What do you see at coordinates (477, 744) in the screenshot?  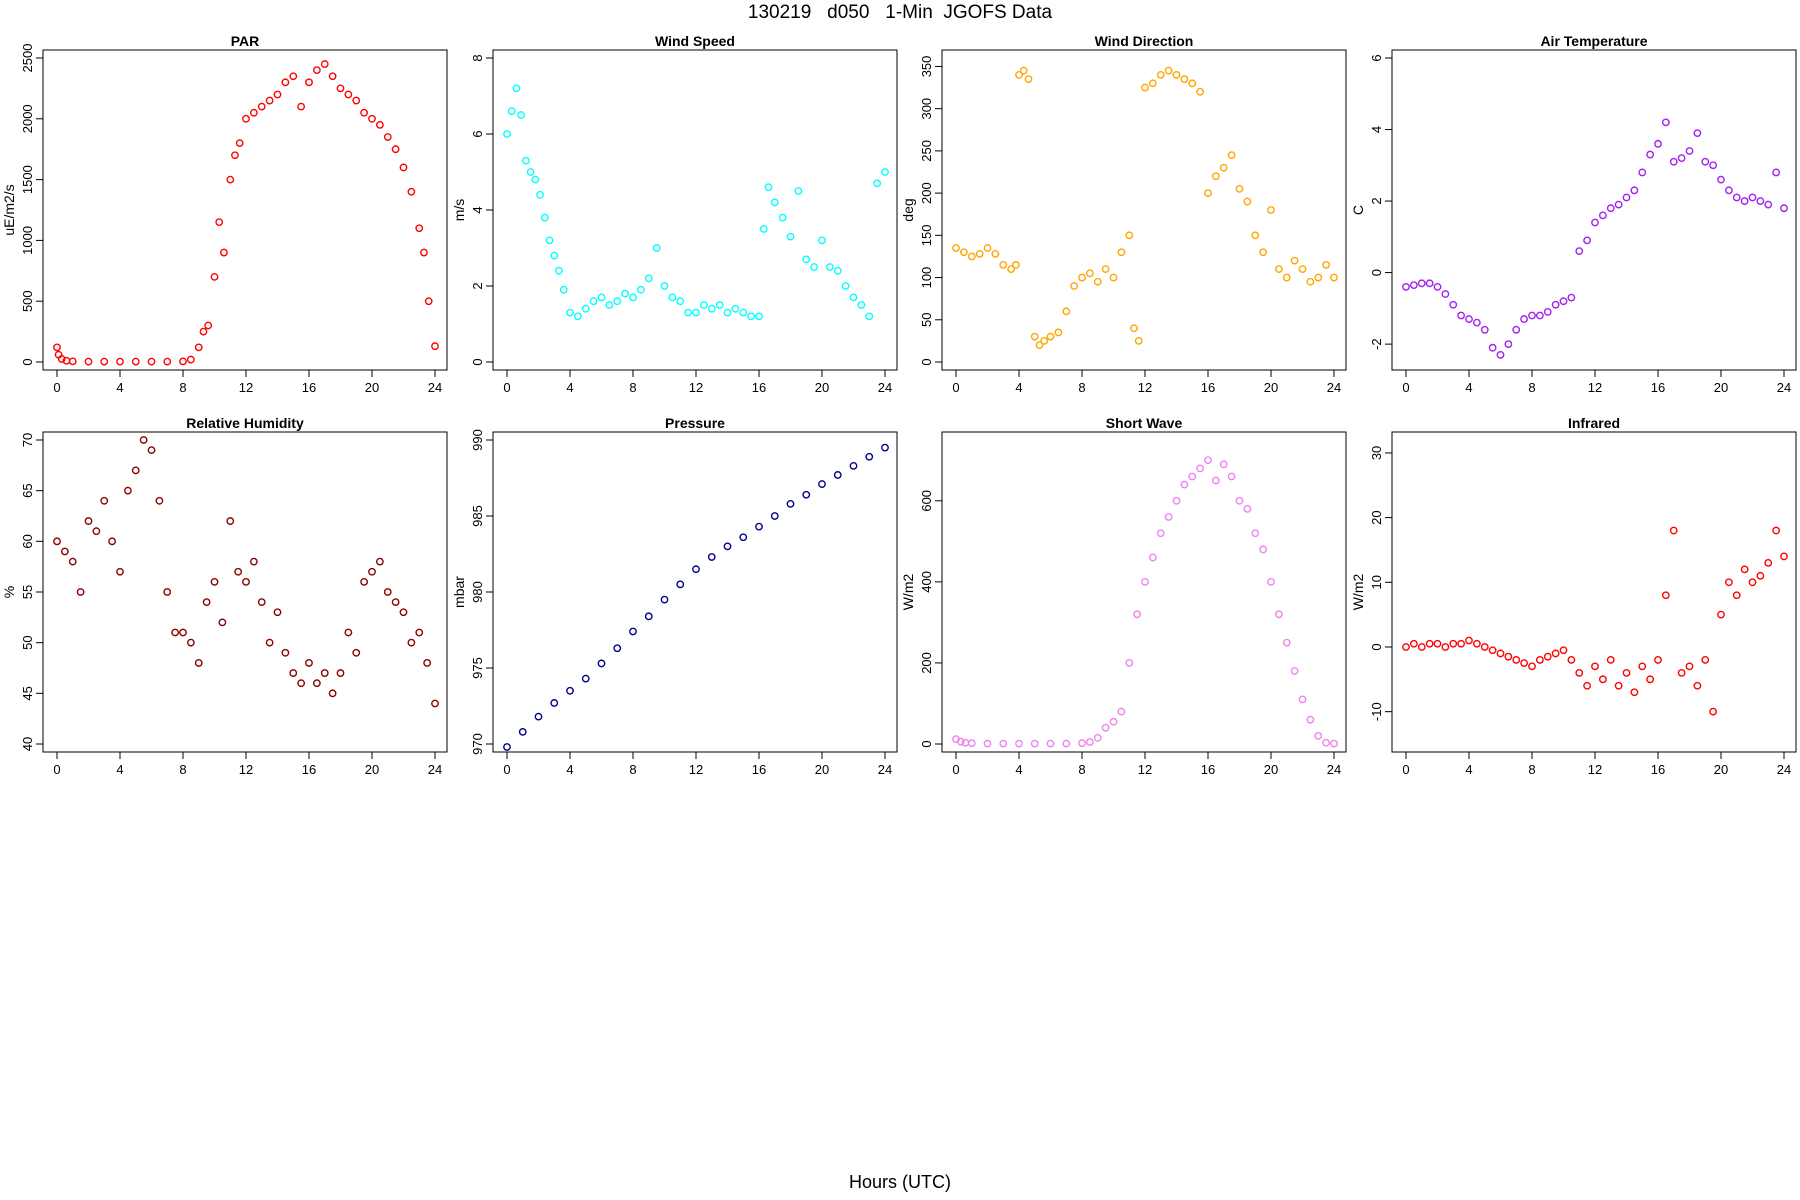 I see `pressure-ytick-label: 970` at bounding box center [477, 744].